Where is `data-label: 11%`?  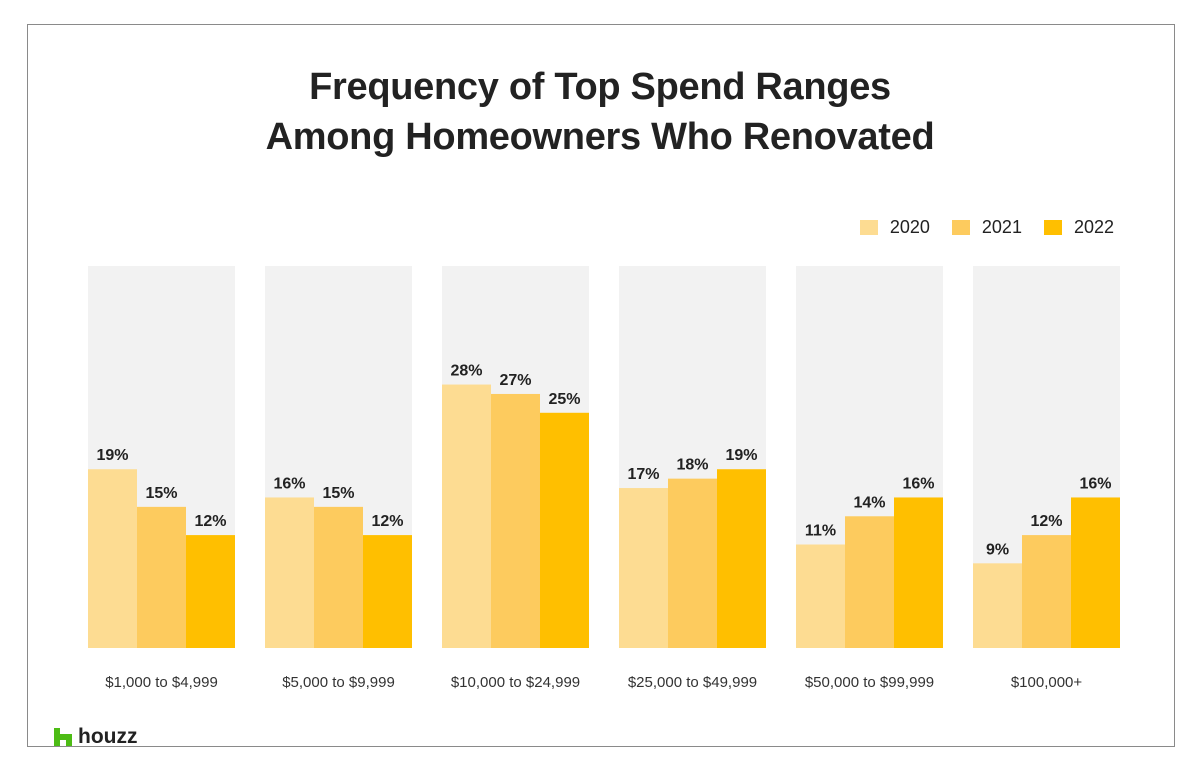 data-label: 11% is located at coordinates (820, 531).